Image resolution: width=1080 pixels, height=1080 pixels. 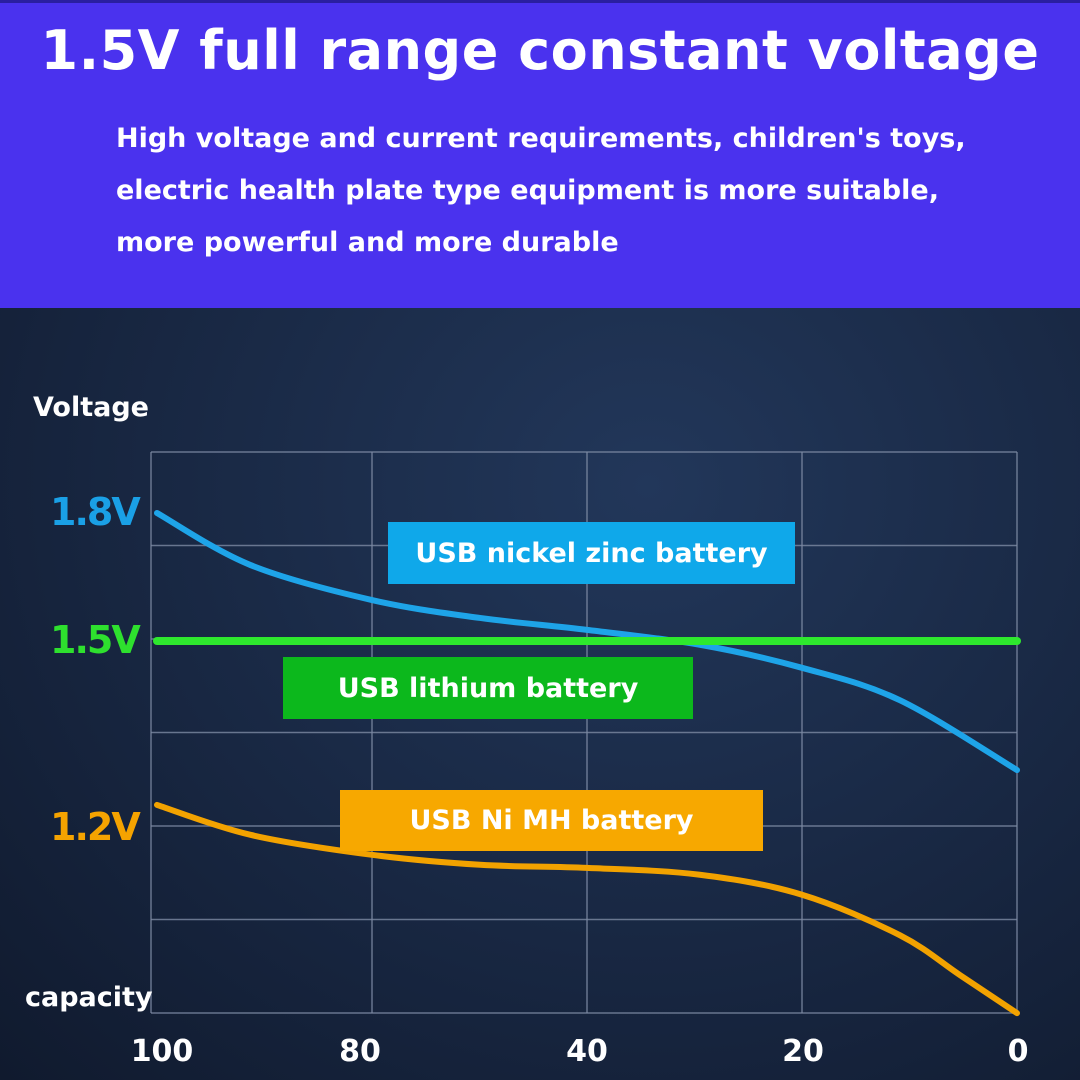 I want to click on x-tick-label: 20, so click(x=803, y=1051).